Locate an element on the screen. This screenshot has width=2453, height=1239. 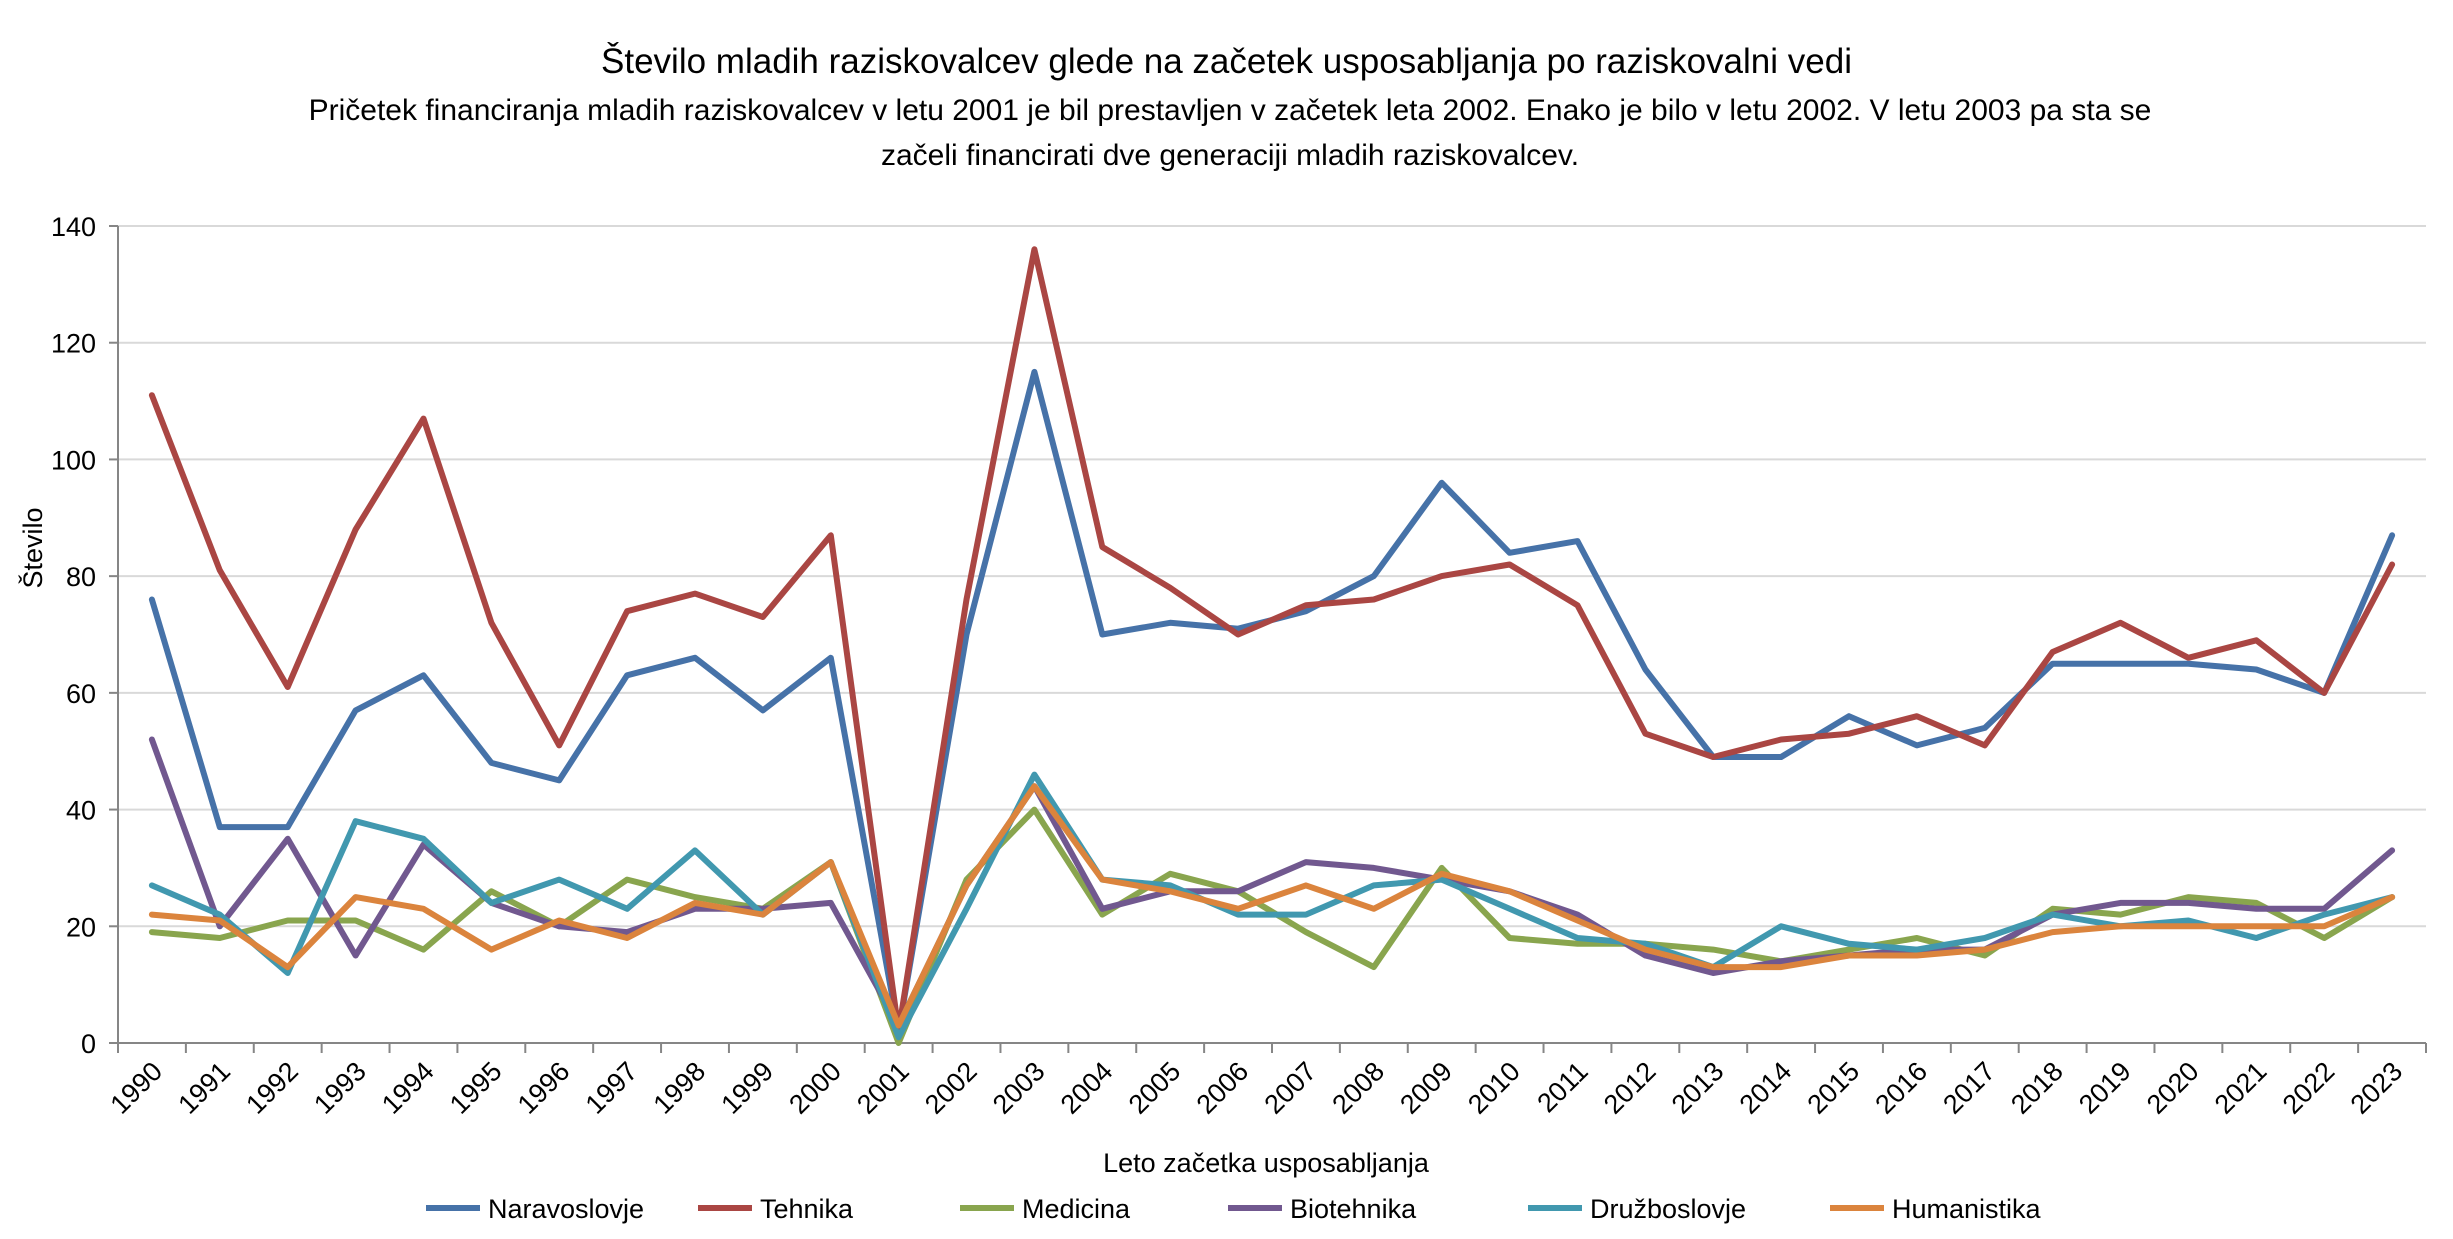
x-tick-label: 2003 is located at coordinates (1019, 1088).